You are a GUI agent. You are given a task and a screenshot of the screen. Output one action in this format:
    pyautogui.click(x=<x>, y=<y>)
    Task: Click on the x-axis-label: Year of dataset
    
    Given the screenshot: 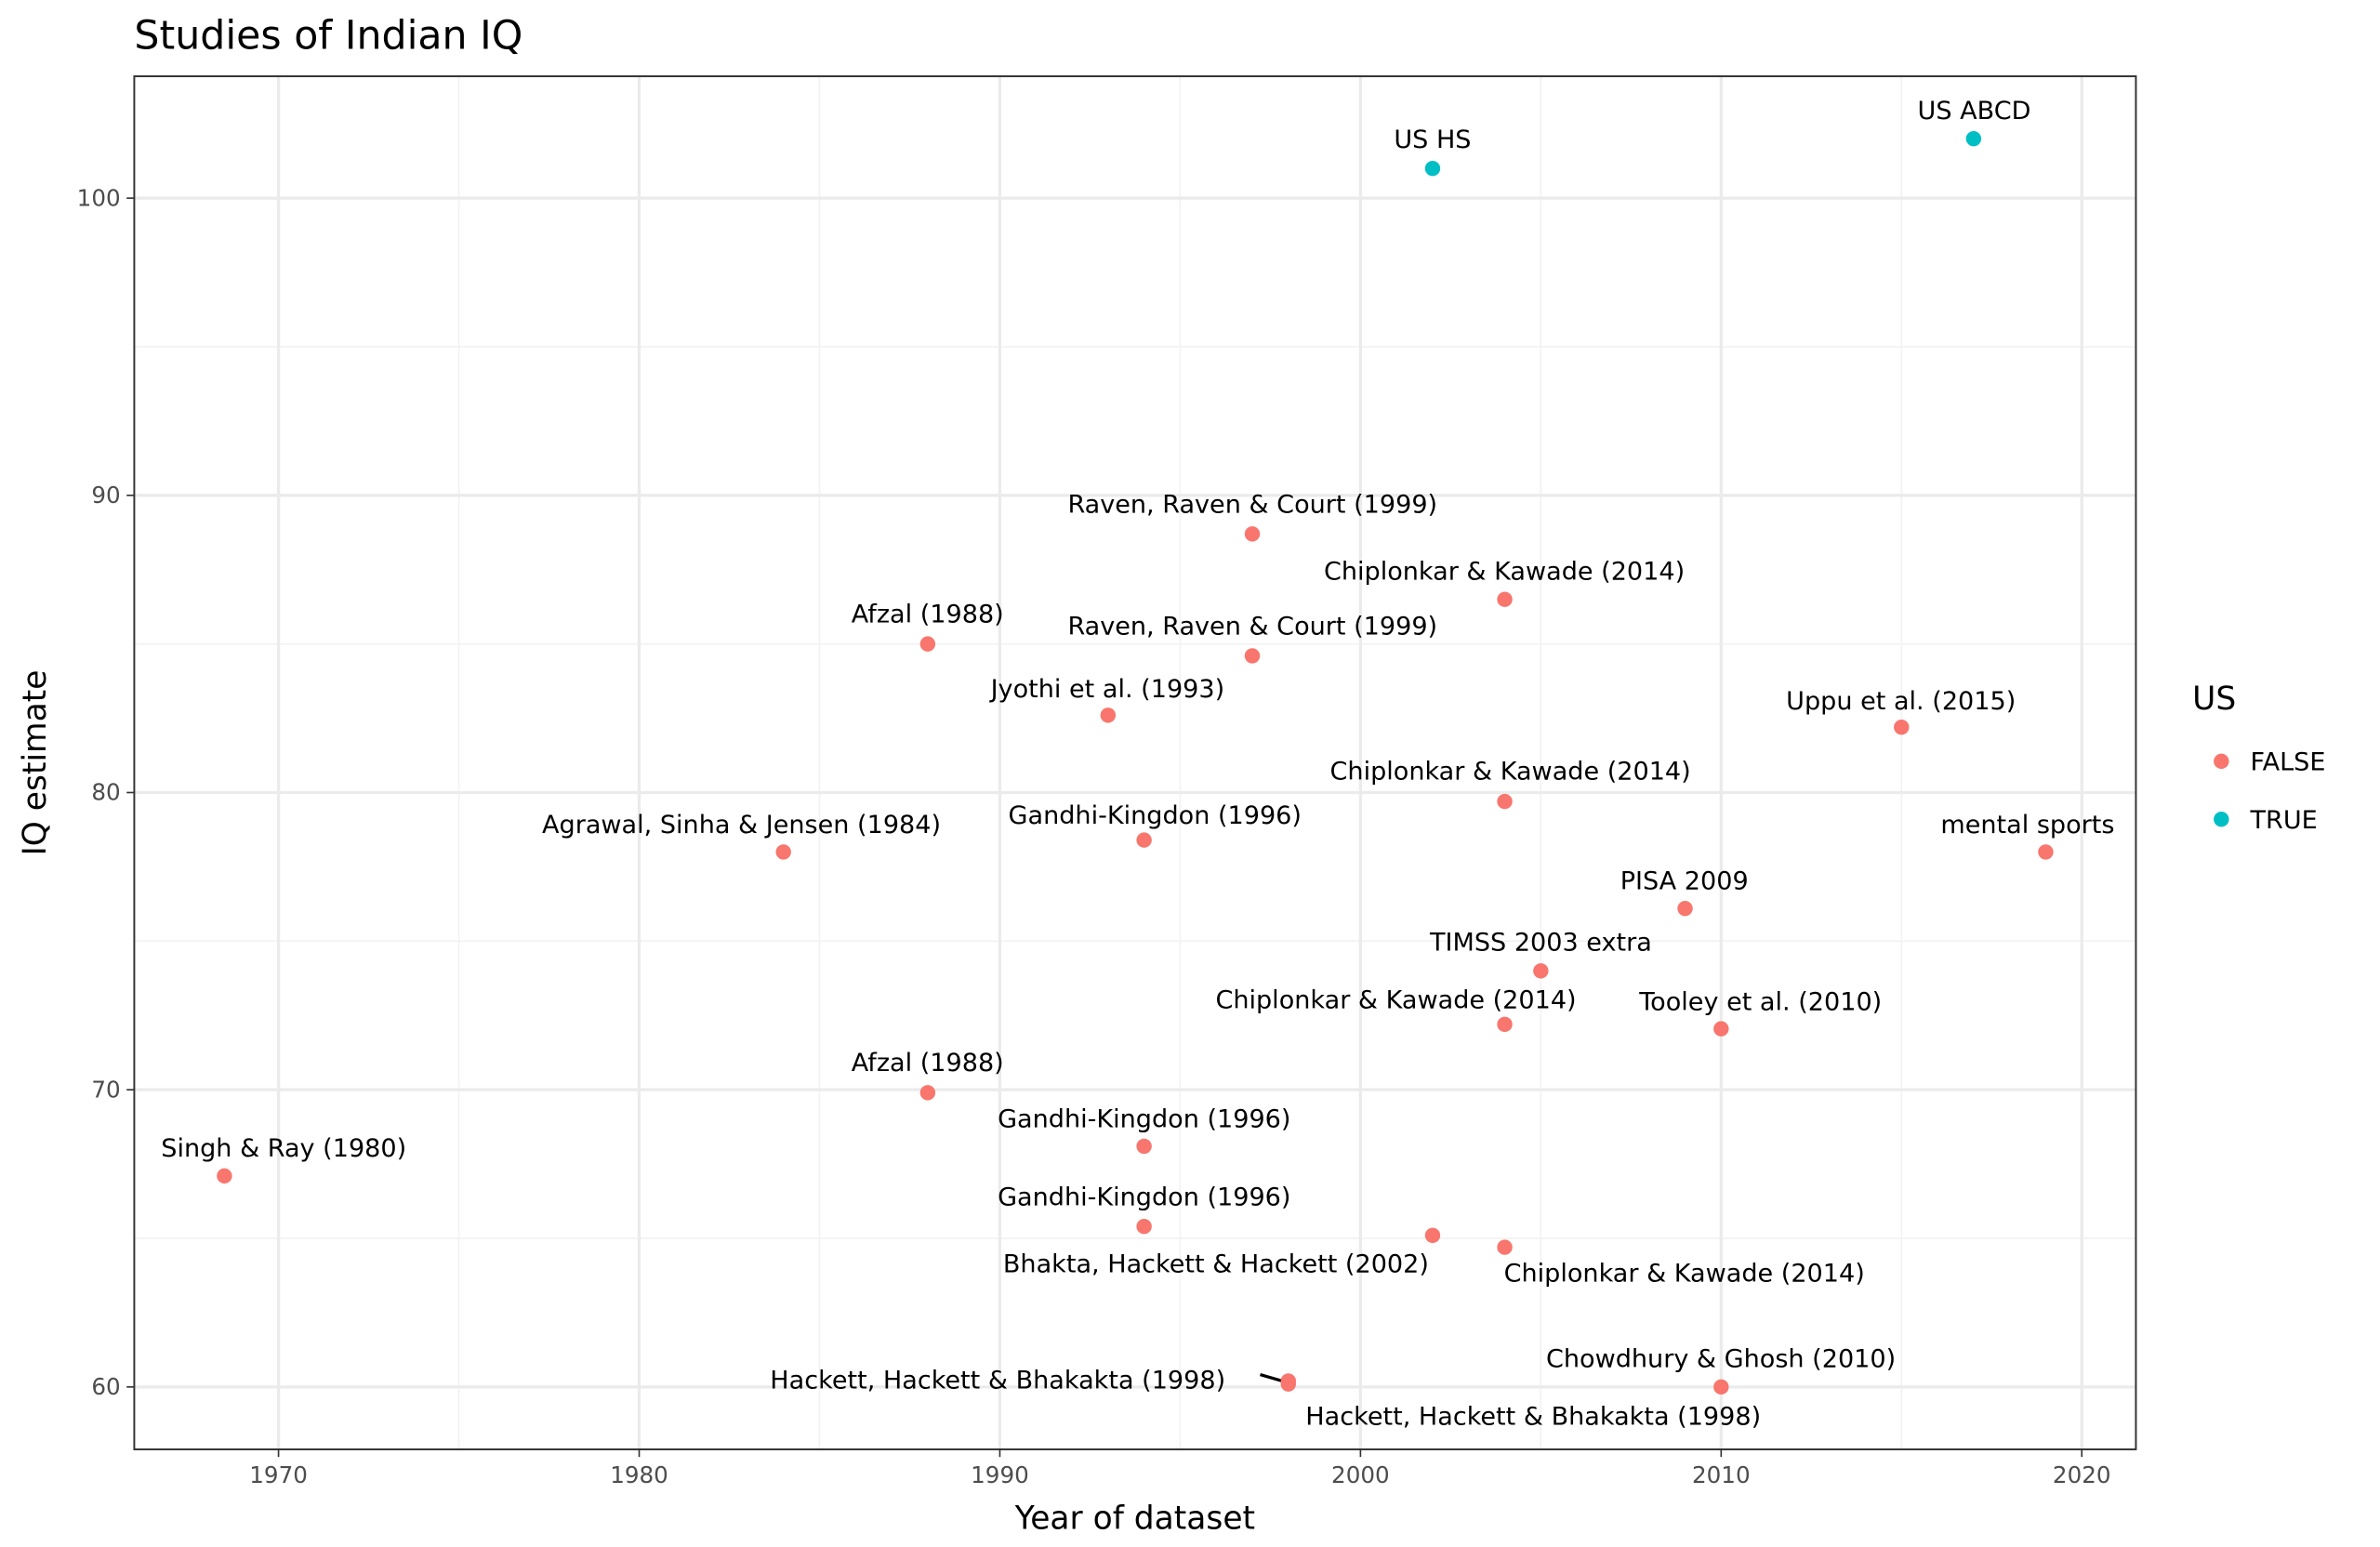 What is the action you would take?
    pyautogui.click(x=1134, y=1518)
    